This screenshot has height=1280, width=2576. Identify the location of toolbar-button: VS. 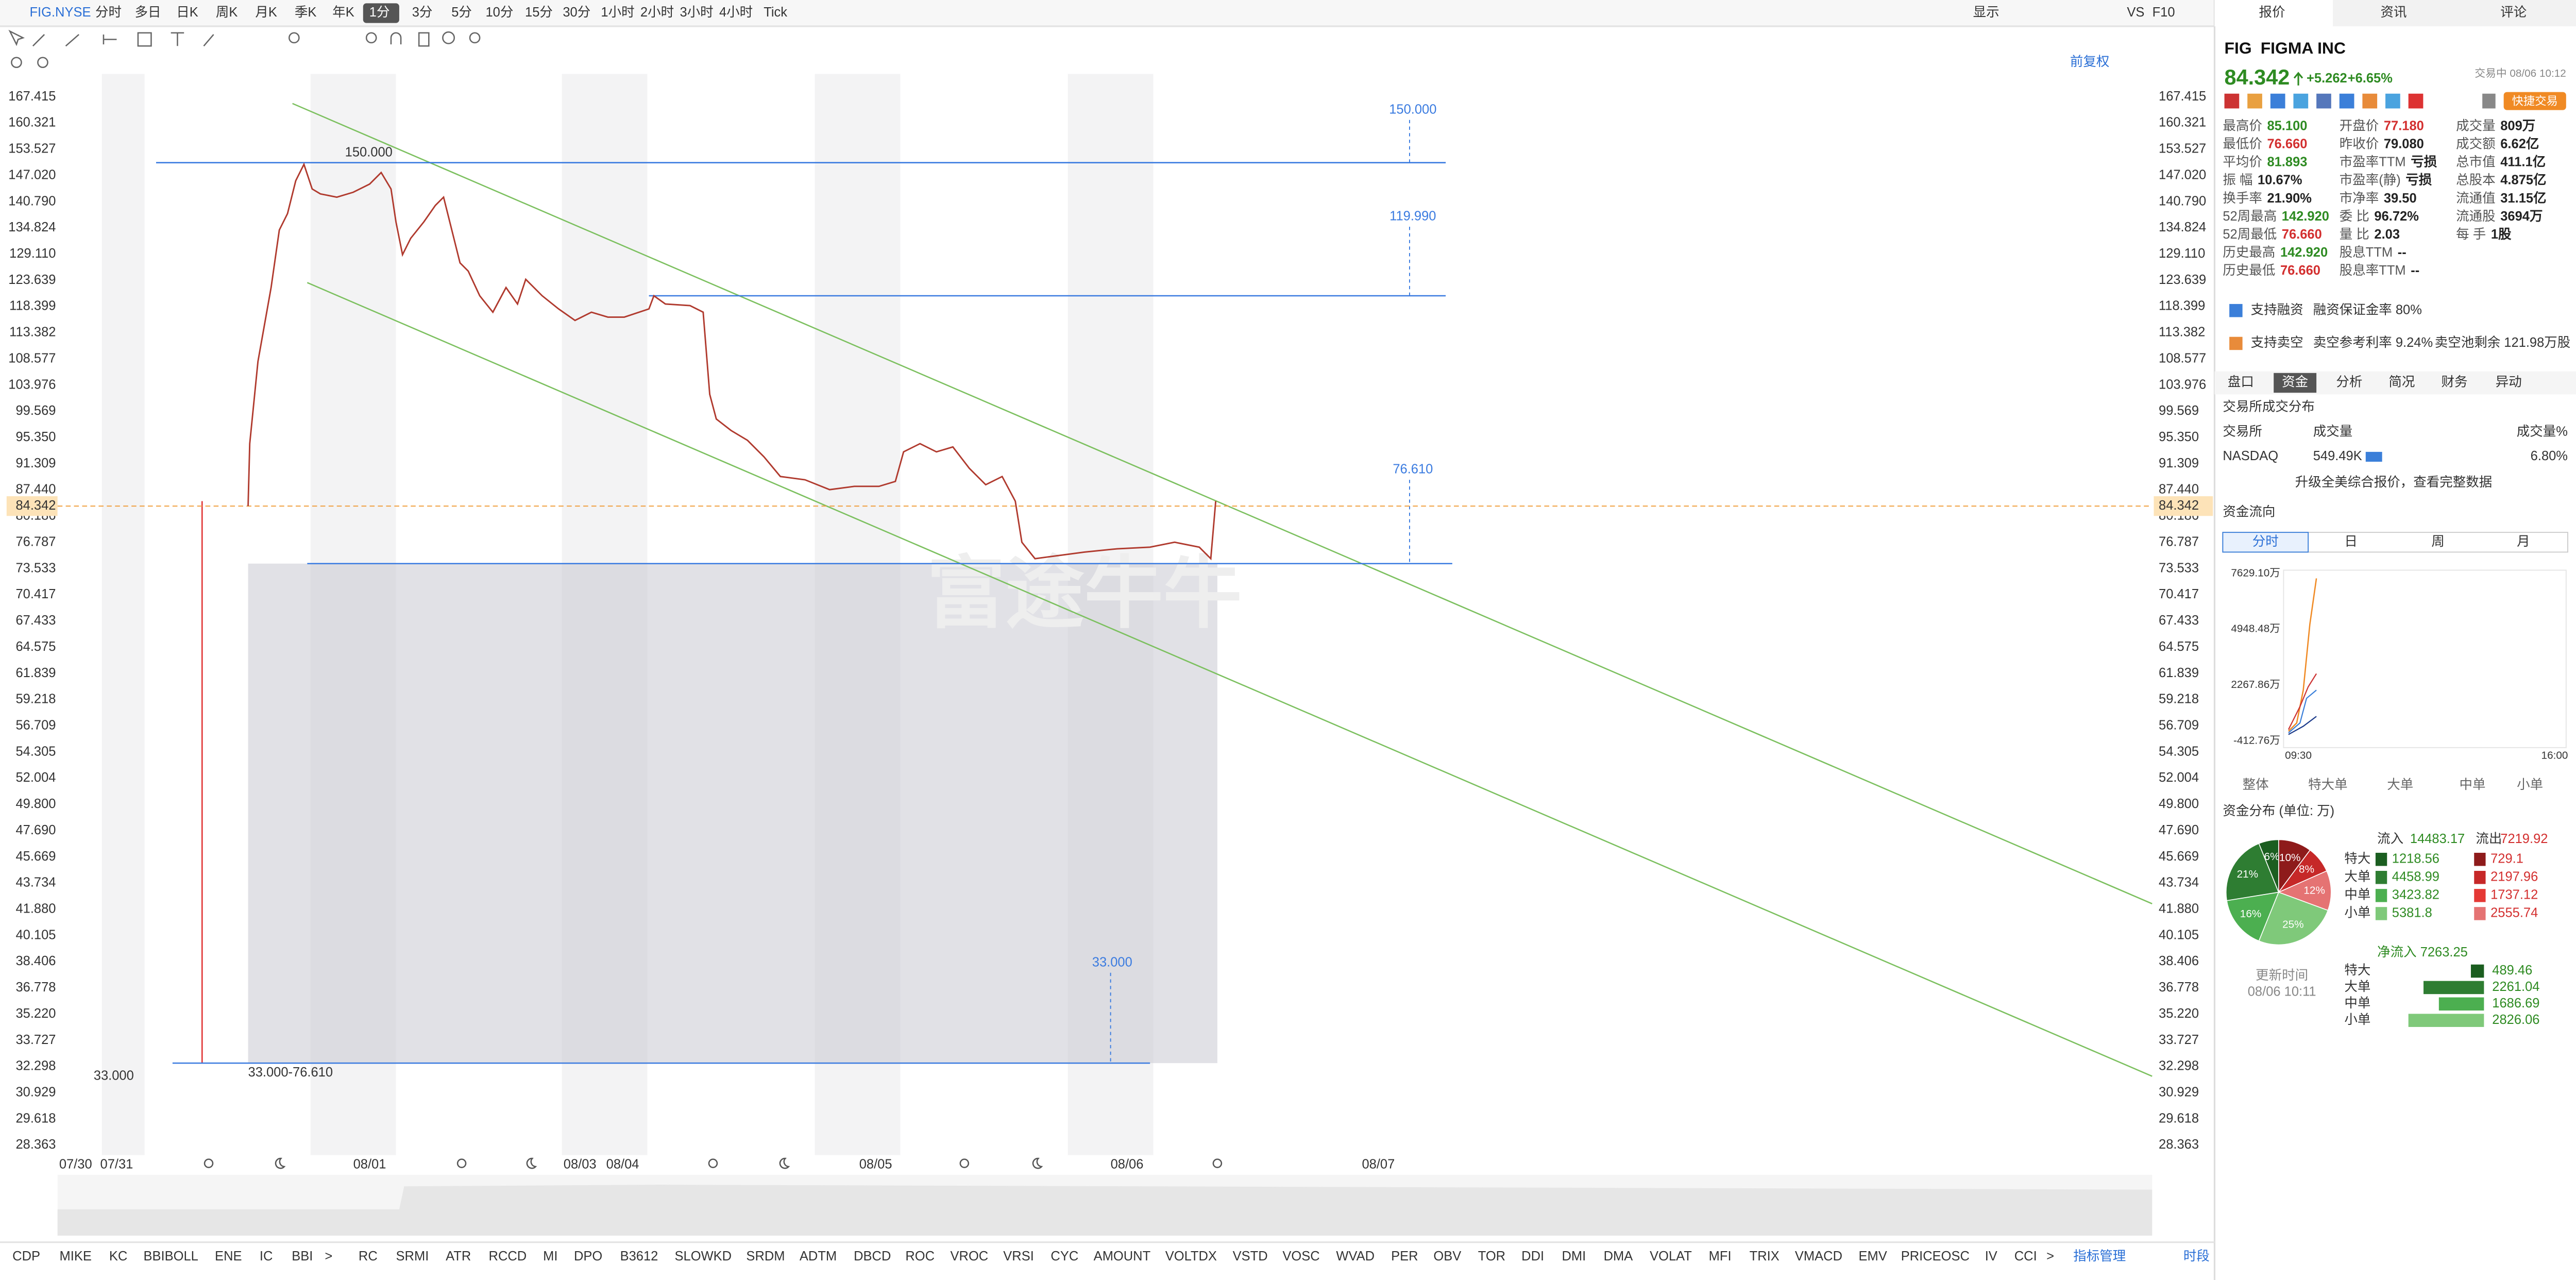
(2135, 12).